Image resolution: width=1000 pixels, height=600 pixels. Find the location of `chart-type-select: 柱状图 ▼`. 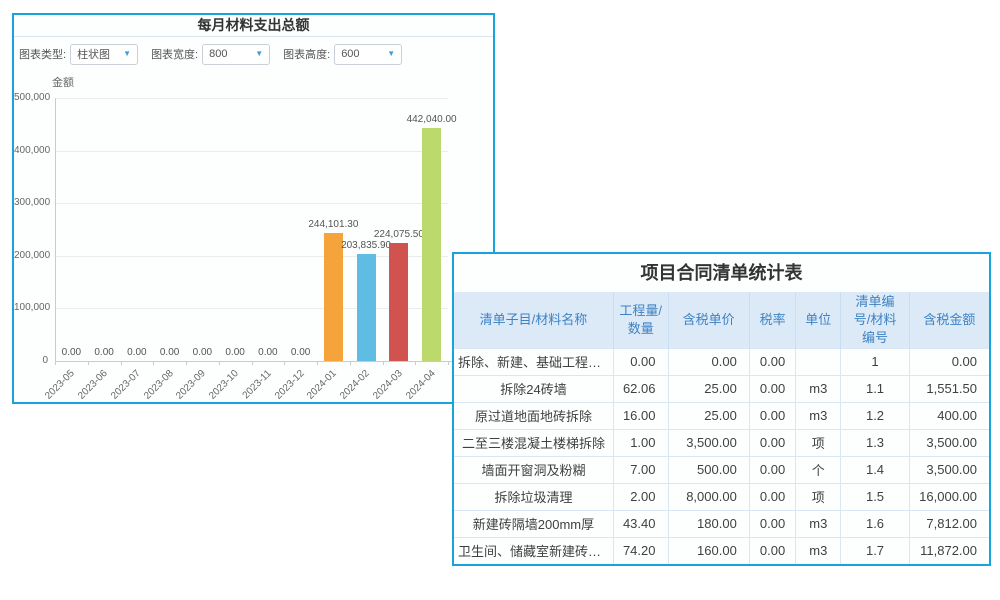

chart-type-select: 柱状图 ▼ is located at coordinates (104, 54).